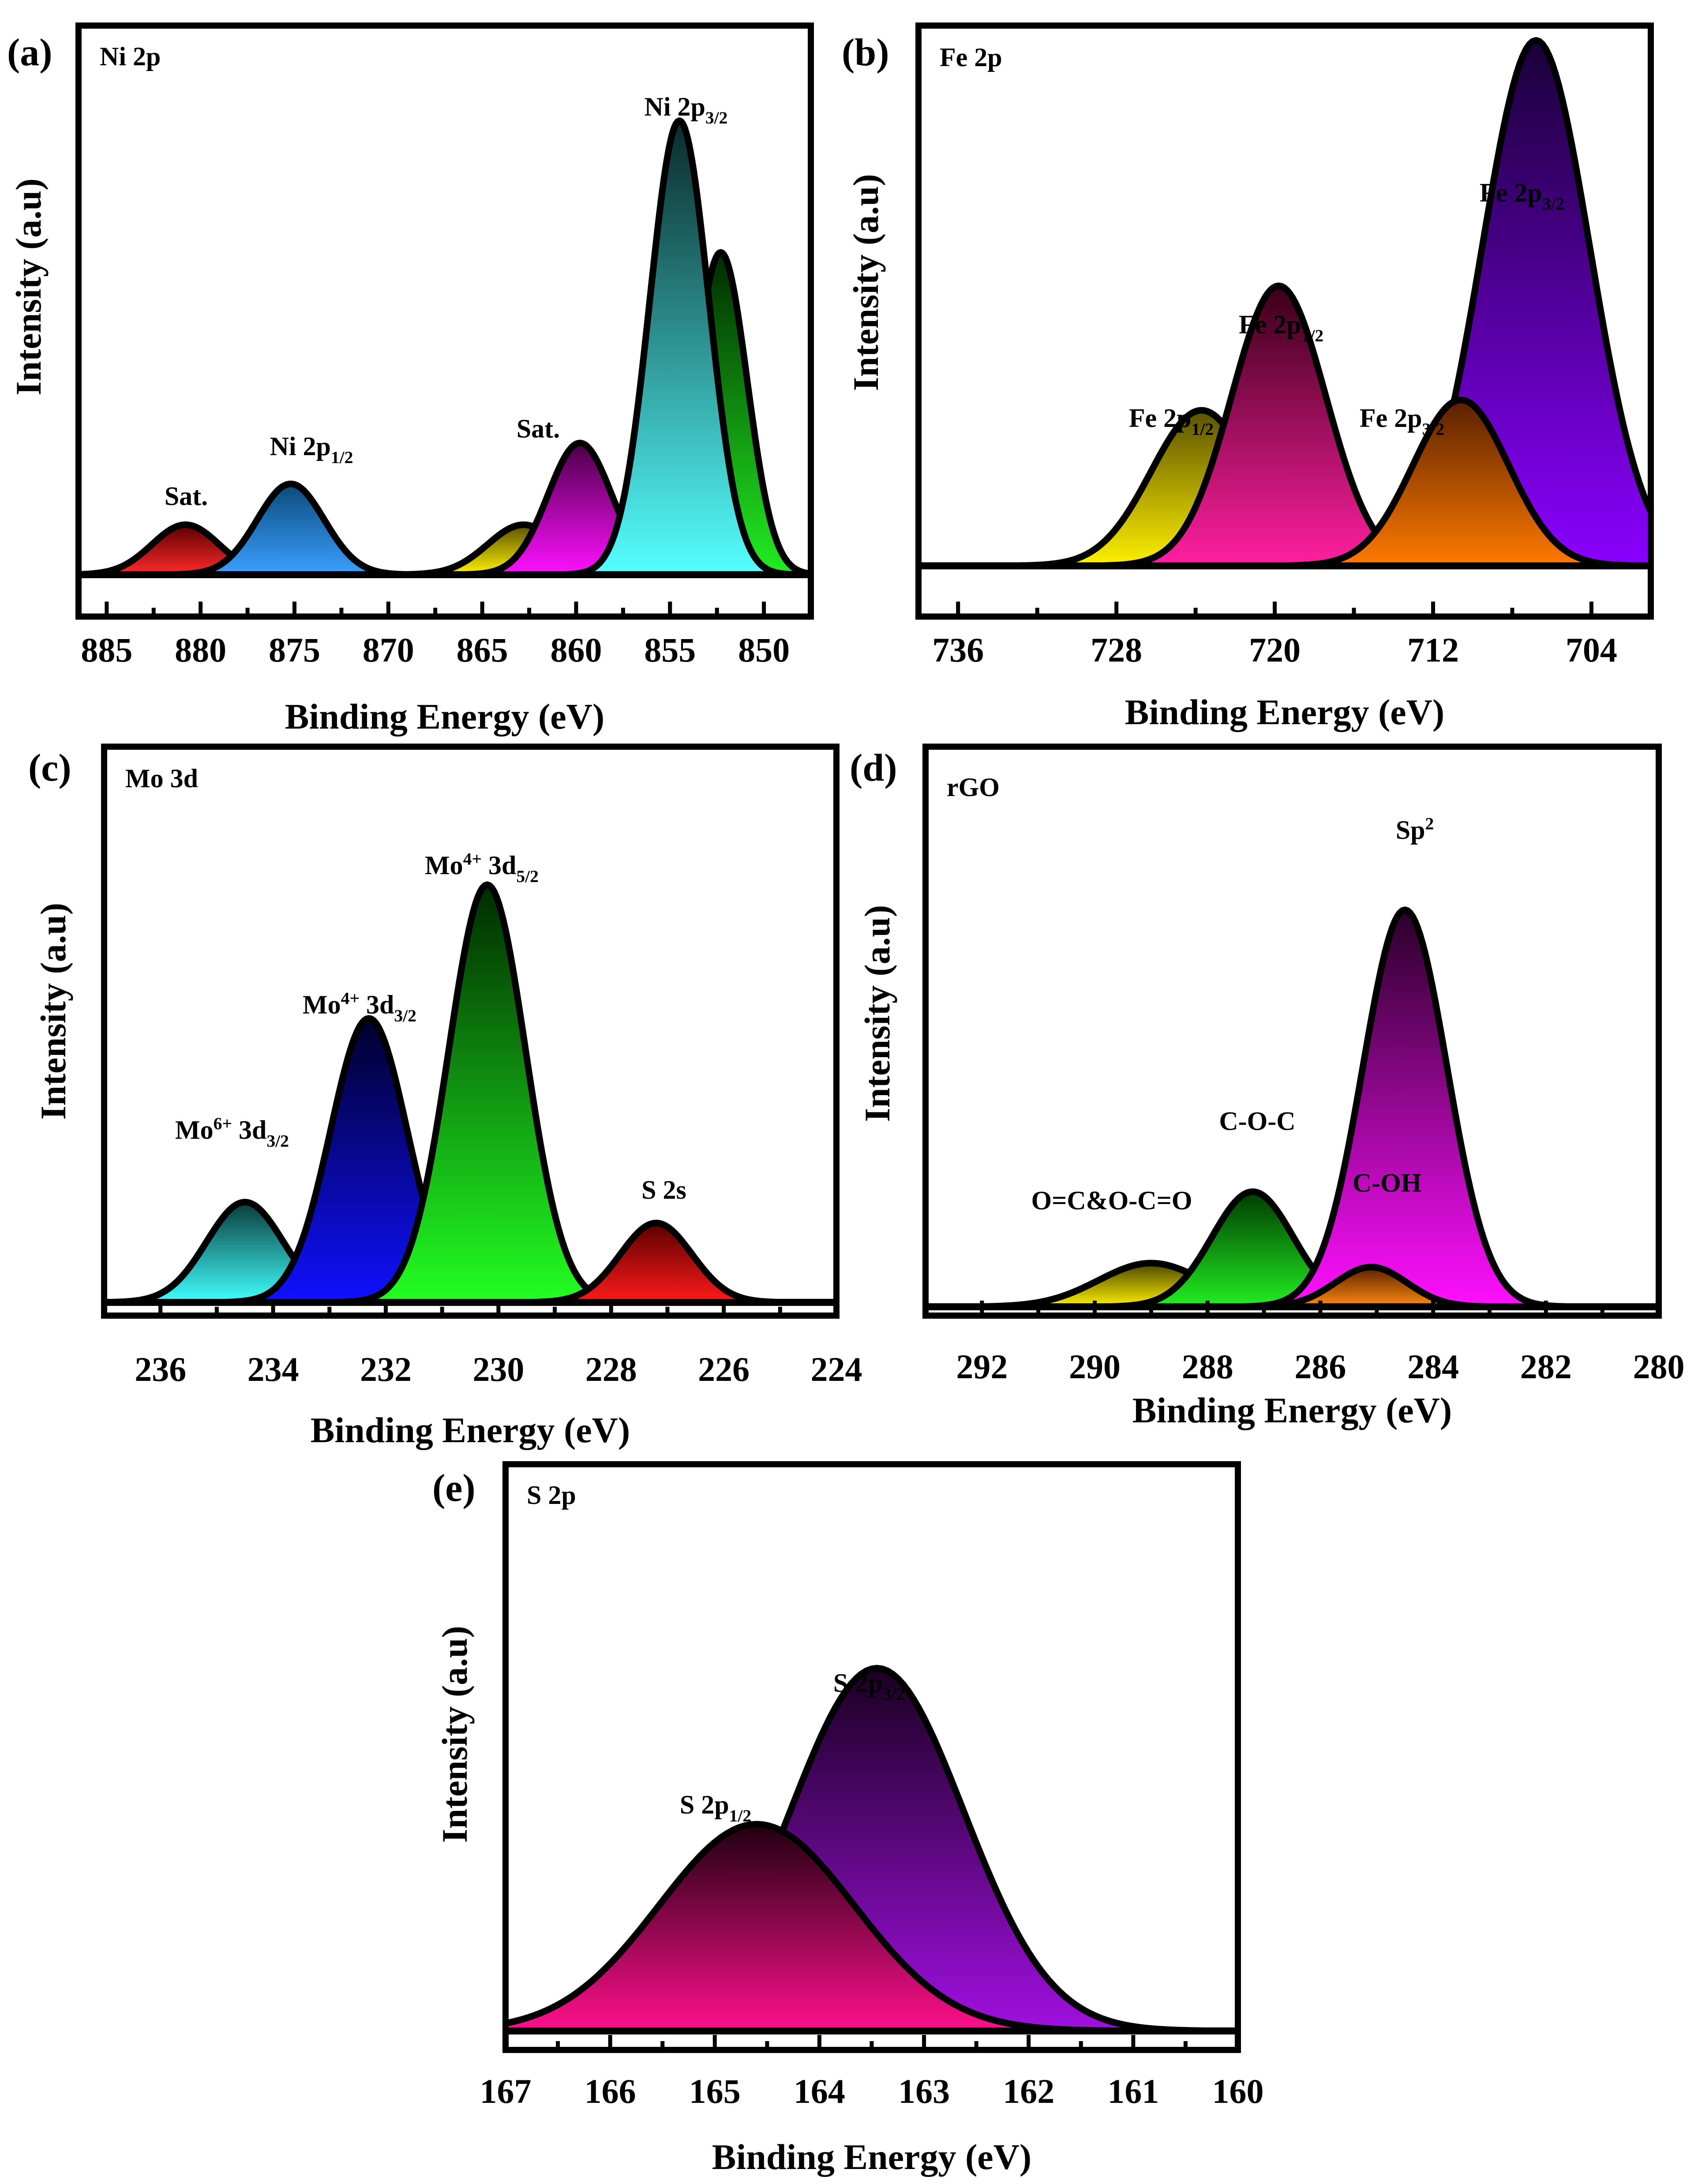 Image resolution: width=1698 pixels, height=2184 pixels. What do you see at coordinates (106, 650) in the screenshot?
I see `x-tick-label: 885` at bounding box center [106, 650].